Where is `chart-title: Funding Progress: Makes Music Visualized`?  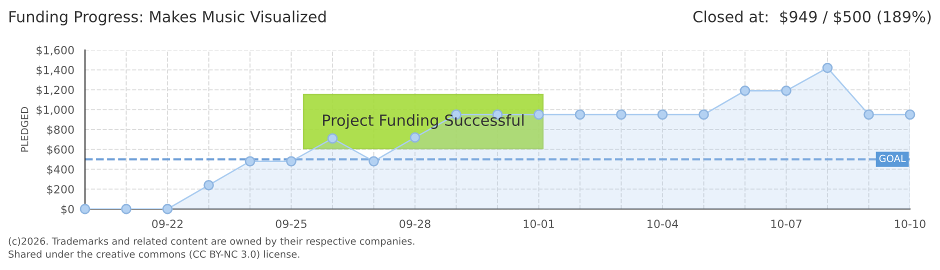 chart-title: Funding Progress: Makes Music Visualized is located at coordinates (168, 18).